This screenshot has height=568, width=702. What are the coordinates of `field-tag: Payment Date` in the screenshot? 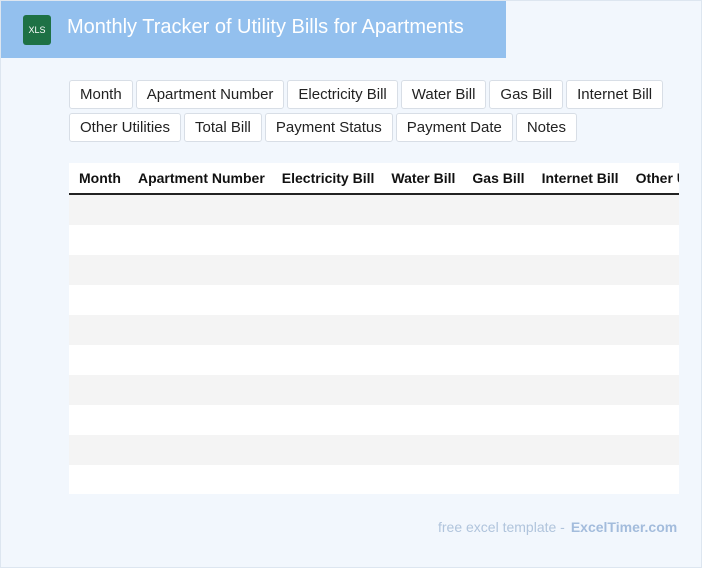 It's located at (454, 127).